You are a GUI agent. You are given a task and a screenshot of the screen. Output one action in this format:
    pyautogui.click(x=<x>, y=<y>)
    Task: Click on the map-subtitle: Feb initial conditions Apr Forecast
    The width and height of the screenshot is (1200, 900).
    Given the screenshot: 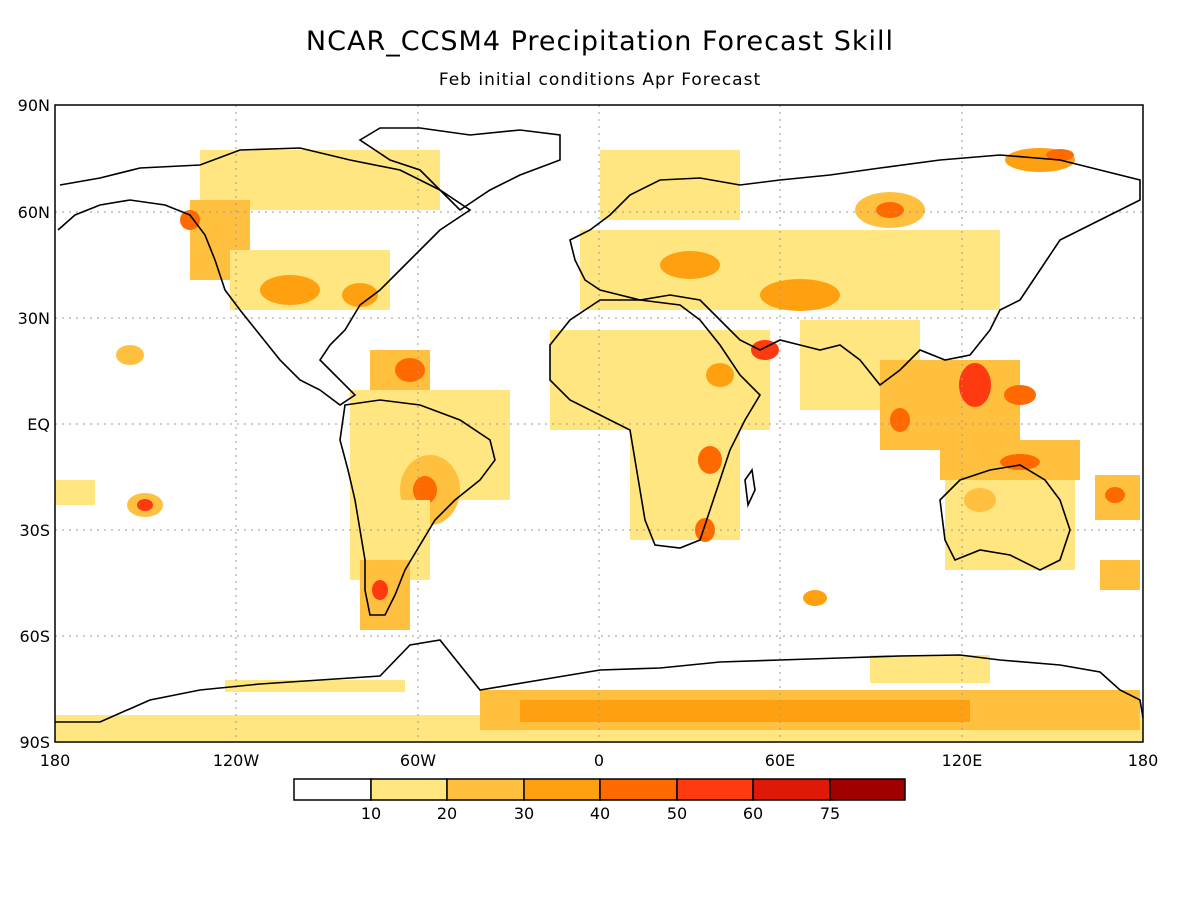 What is the action you would take?
    pyautogui.click(x=600, y=80)
    